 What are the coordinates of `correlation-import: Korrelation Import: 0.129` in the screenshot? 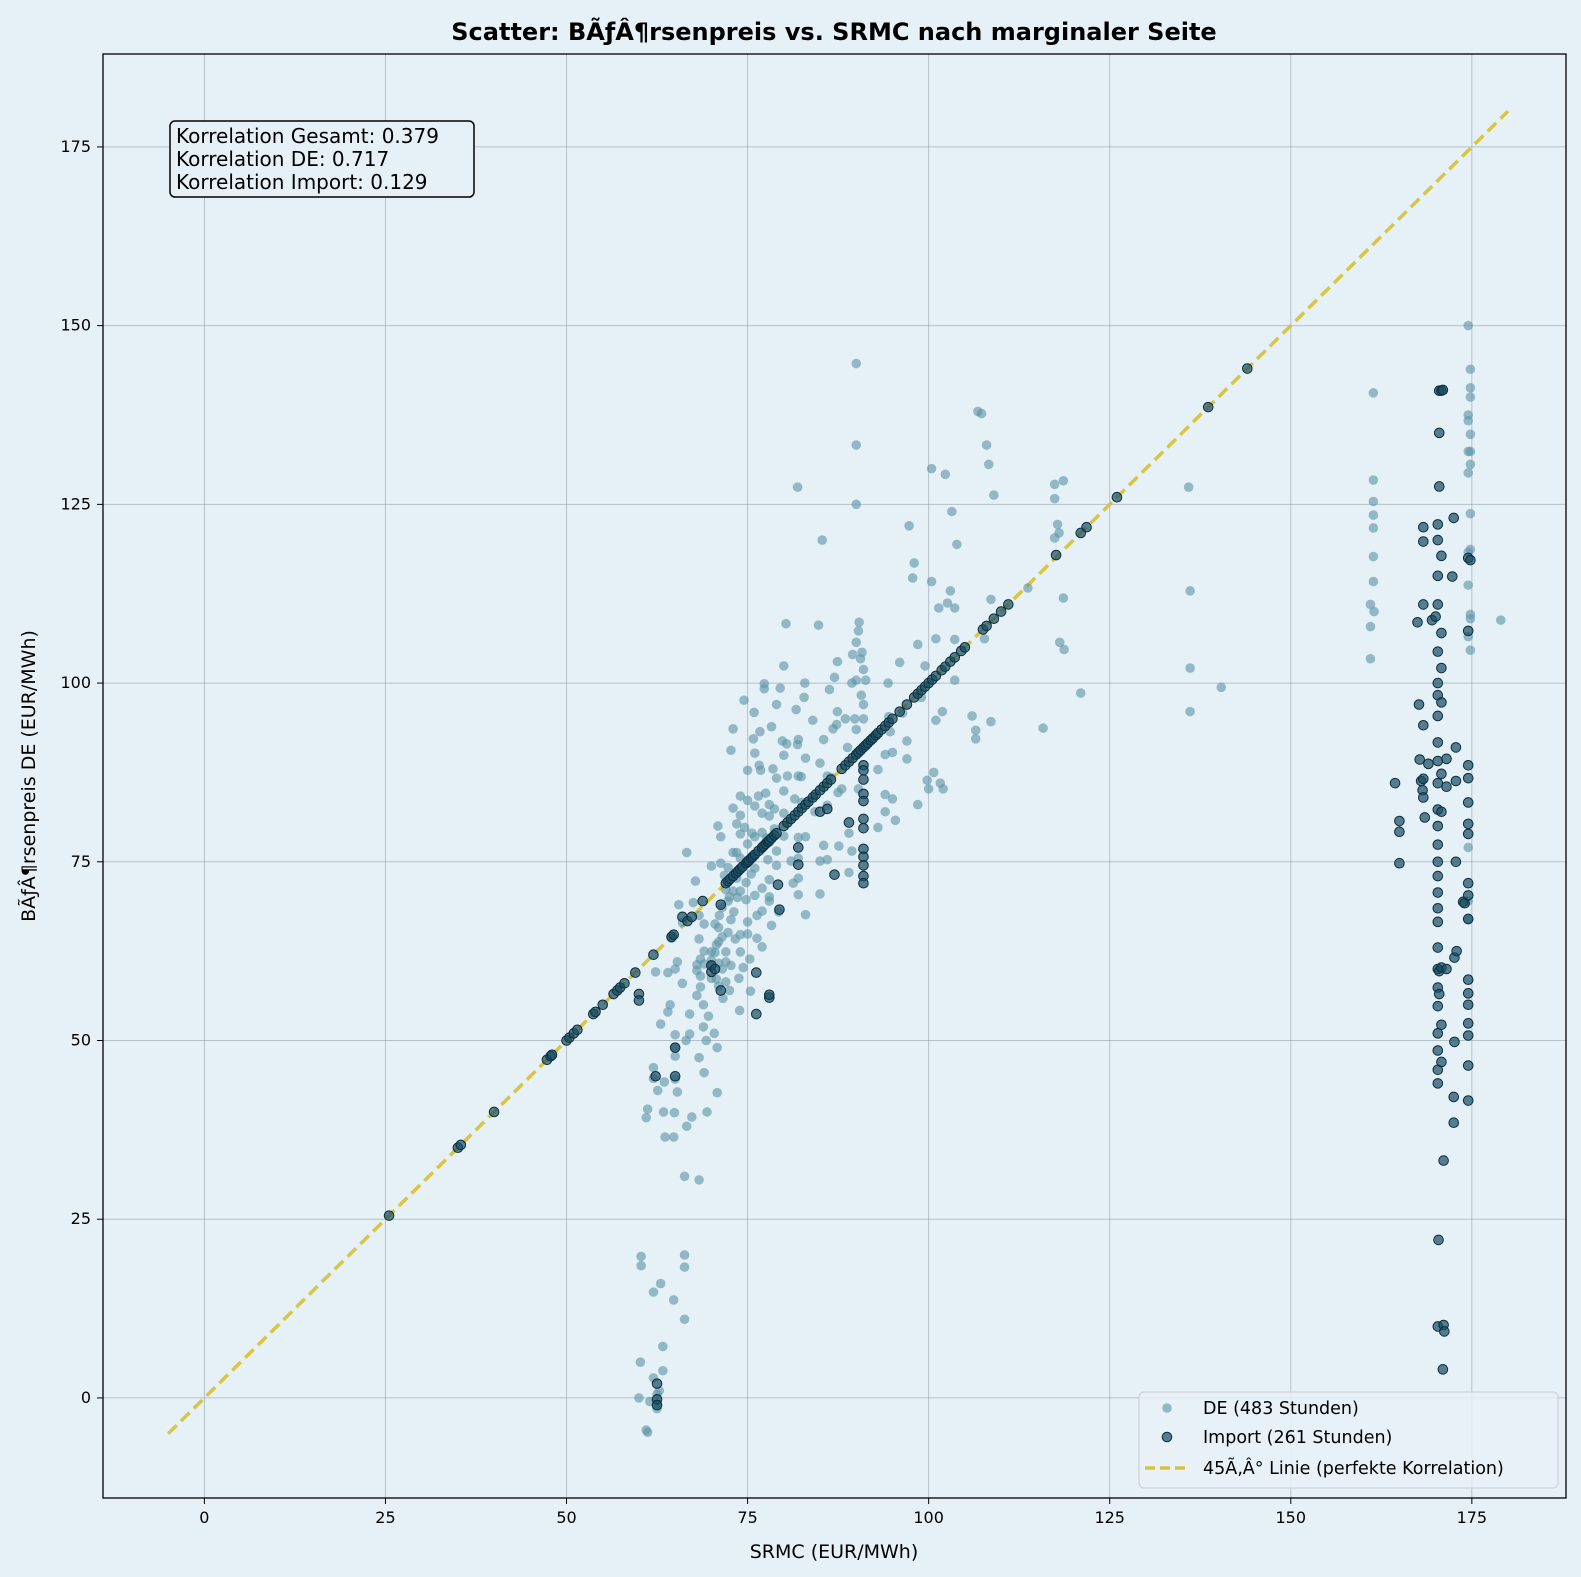 It's located at (302, 182).